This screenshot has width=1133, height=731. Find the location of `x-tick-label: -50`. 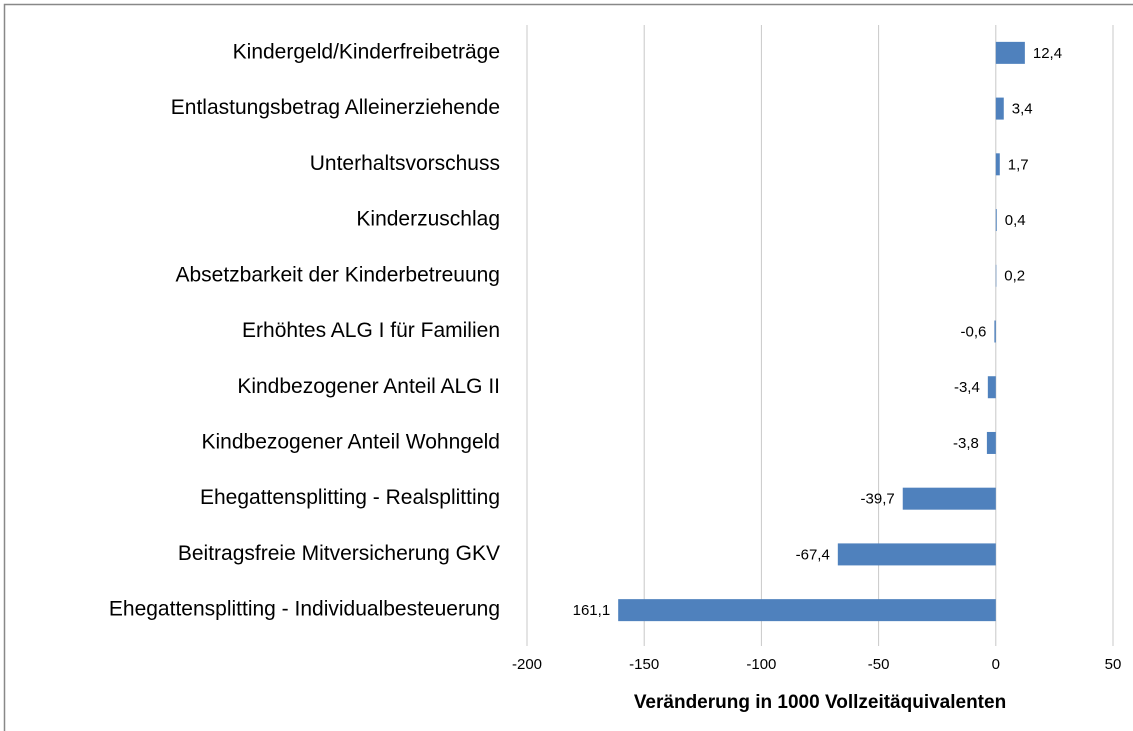

x-tick-label: -50 is located at coordinates (879, 664).